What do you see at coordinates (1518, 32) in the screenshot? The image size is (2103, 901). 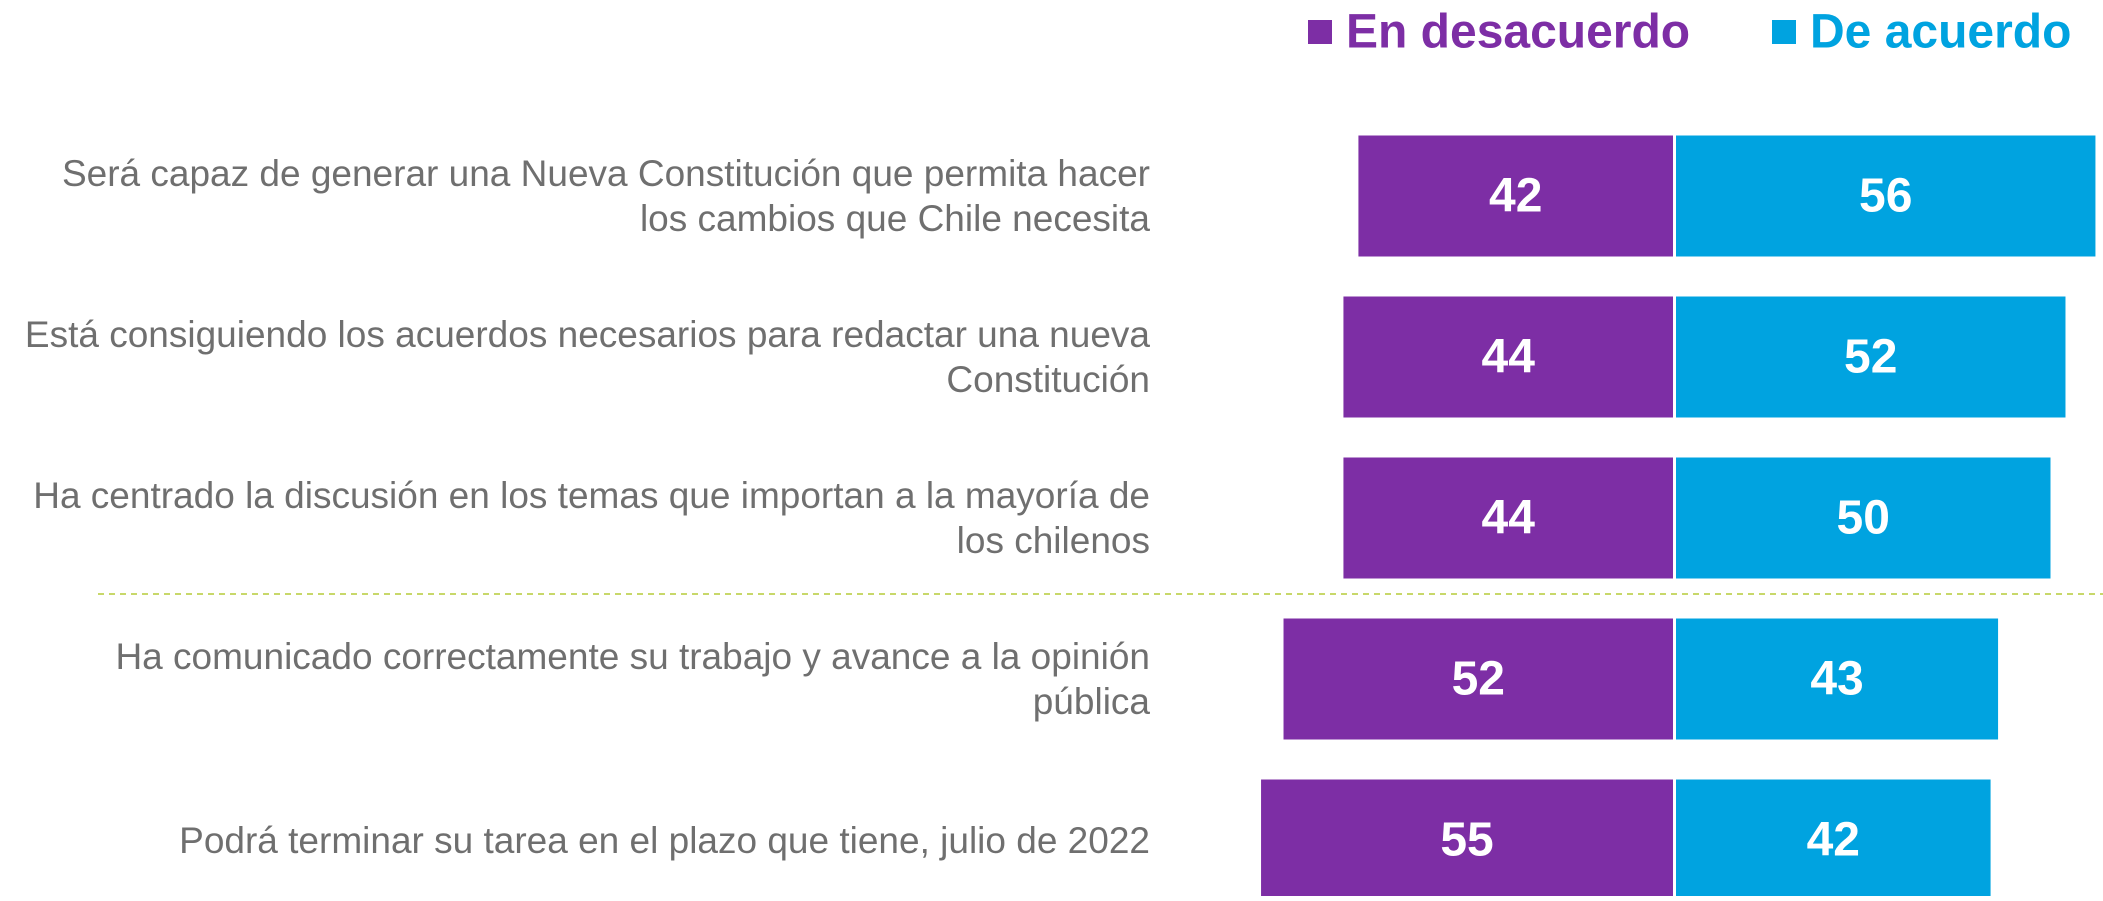 I see `legend-label: En desacuerdo` at bounding box center [1518, 32].